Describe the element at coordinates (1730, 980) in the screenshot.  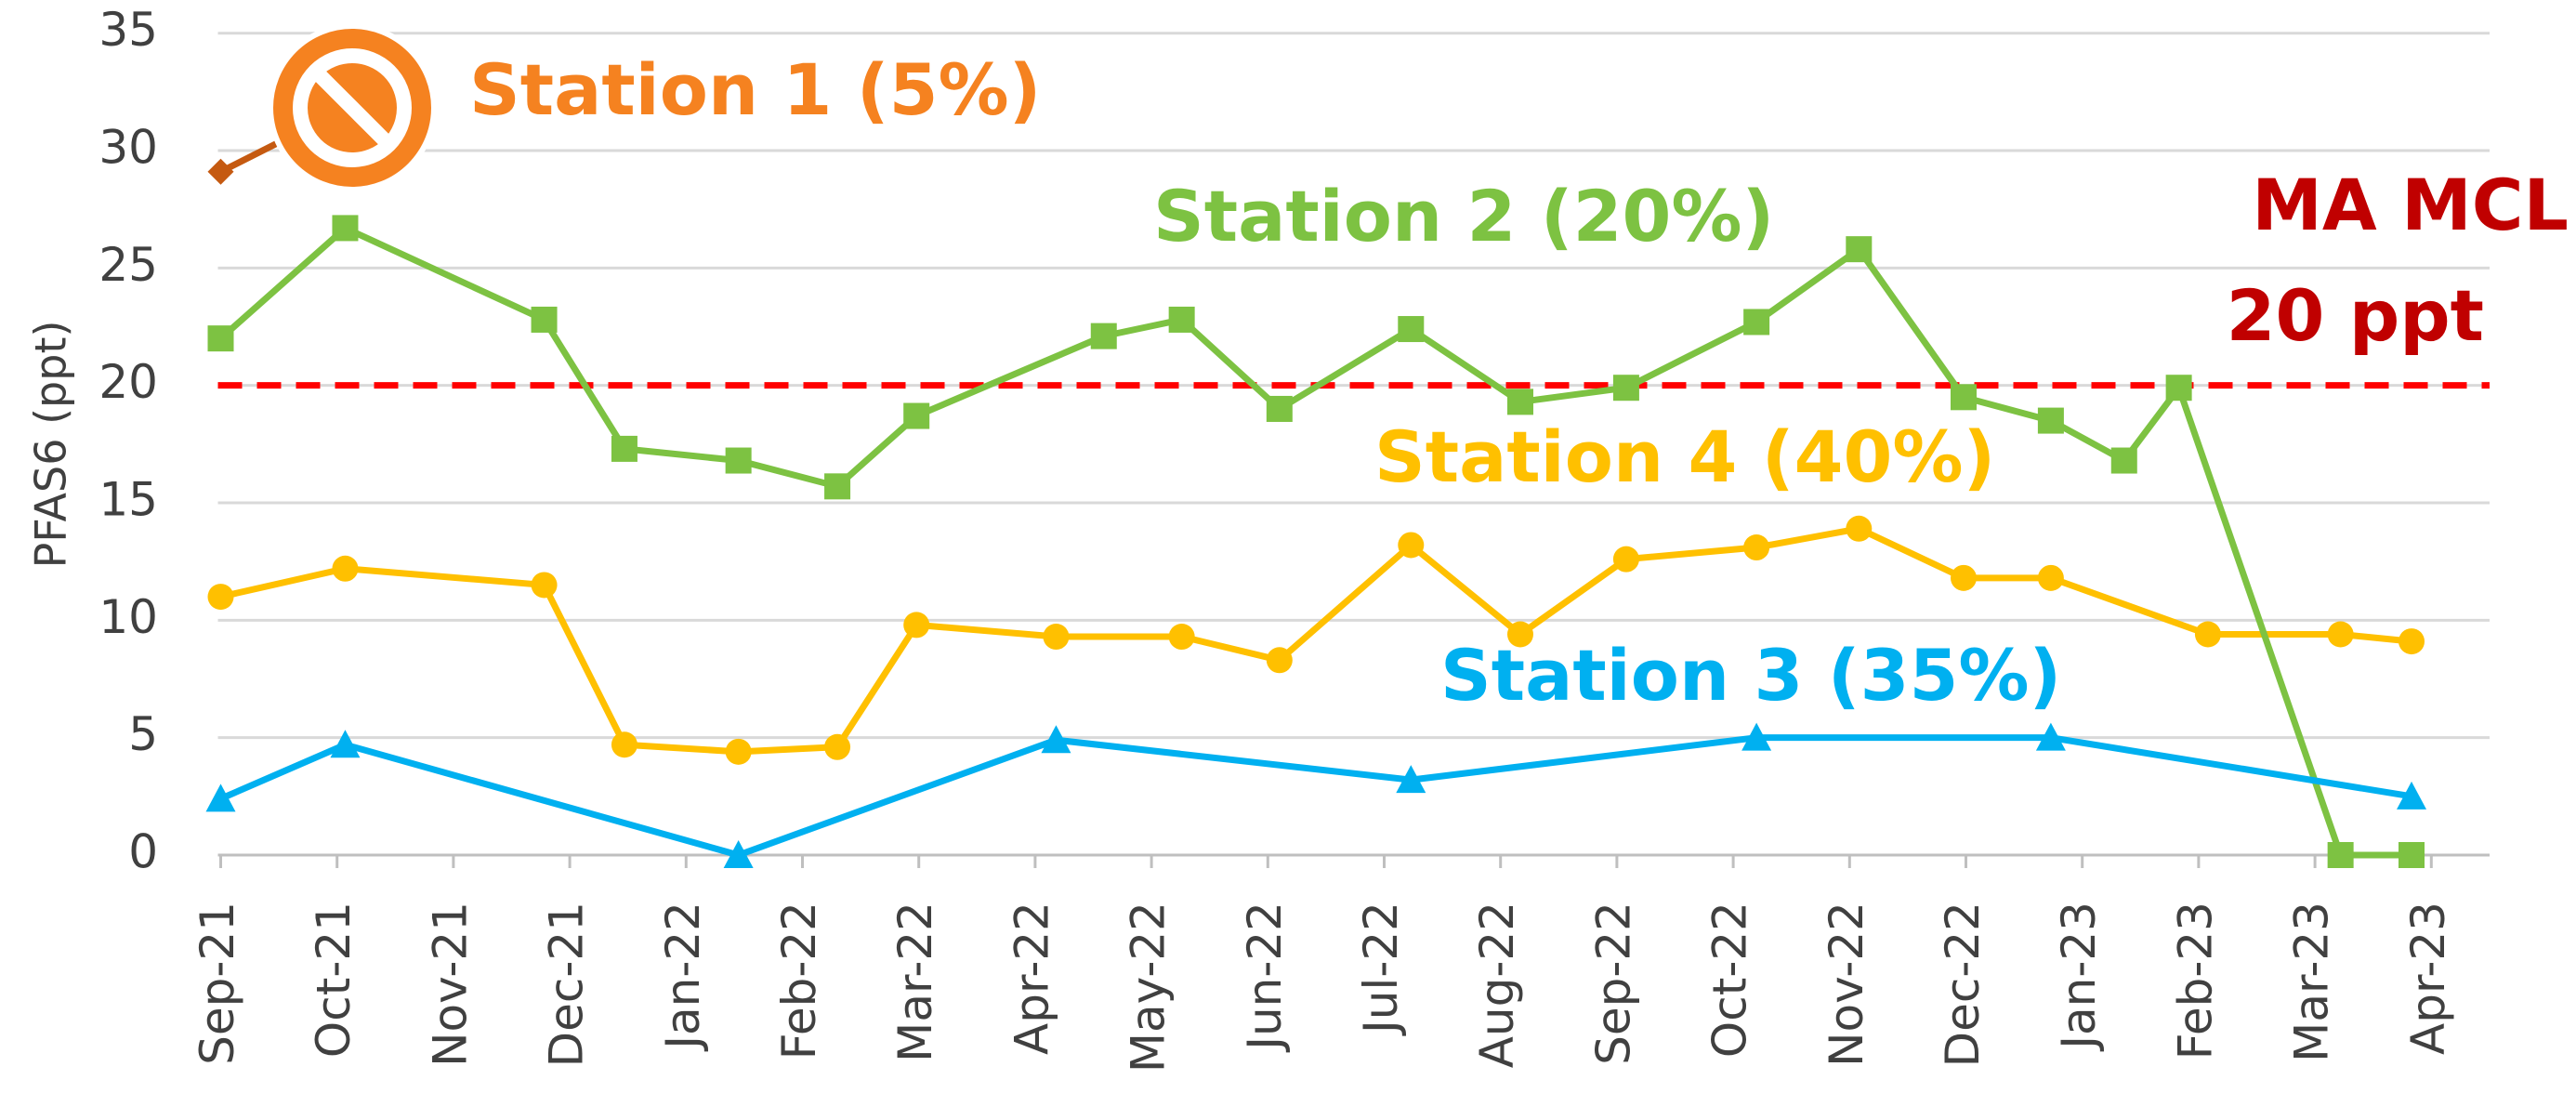
I see `x-tick-label: Oct-22` at that location.